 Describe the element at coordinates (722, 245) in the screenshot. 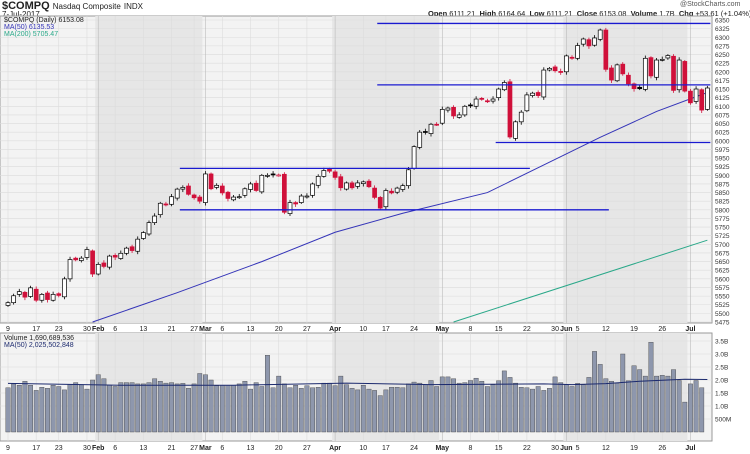

I see `y-tick-label: 5700` at that location.